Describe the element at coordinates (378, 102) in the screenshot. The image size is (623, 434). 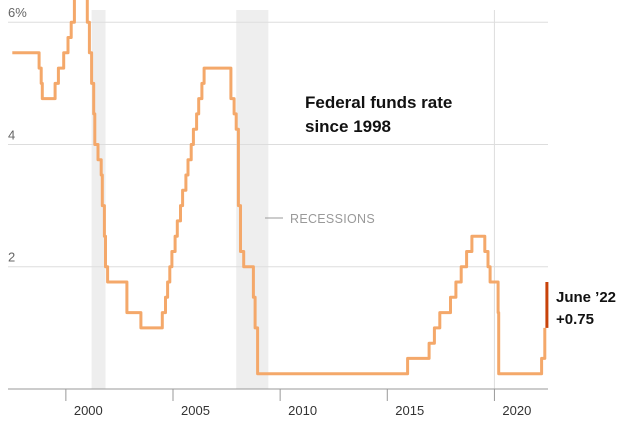
I see `chart-title: Federal funds rate` at that location.